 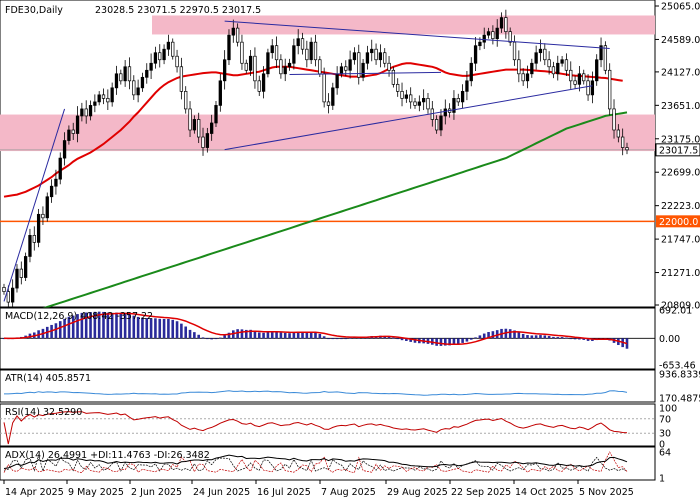 I want to click on date-tick-label: 24 Jun 2025, so click(x=221, y=492).